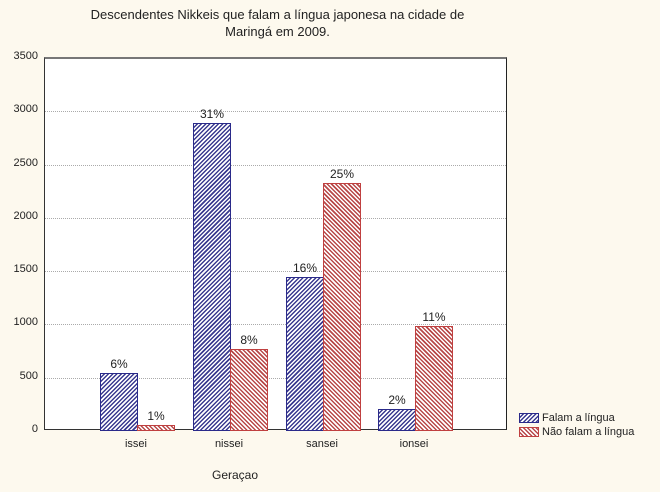 The width and height of the screenshot is (660, 492). What do you see at coordinates (229, 444) in the screenshot?
I see `x-tick-label: nissei` at bounding box center [229, 444].